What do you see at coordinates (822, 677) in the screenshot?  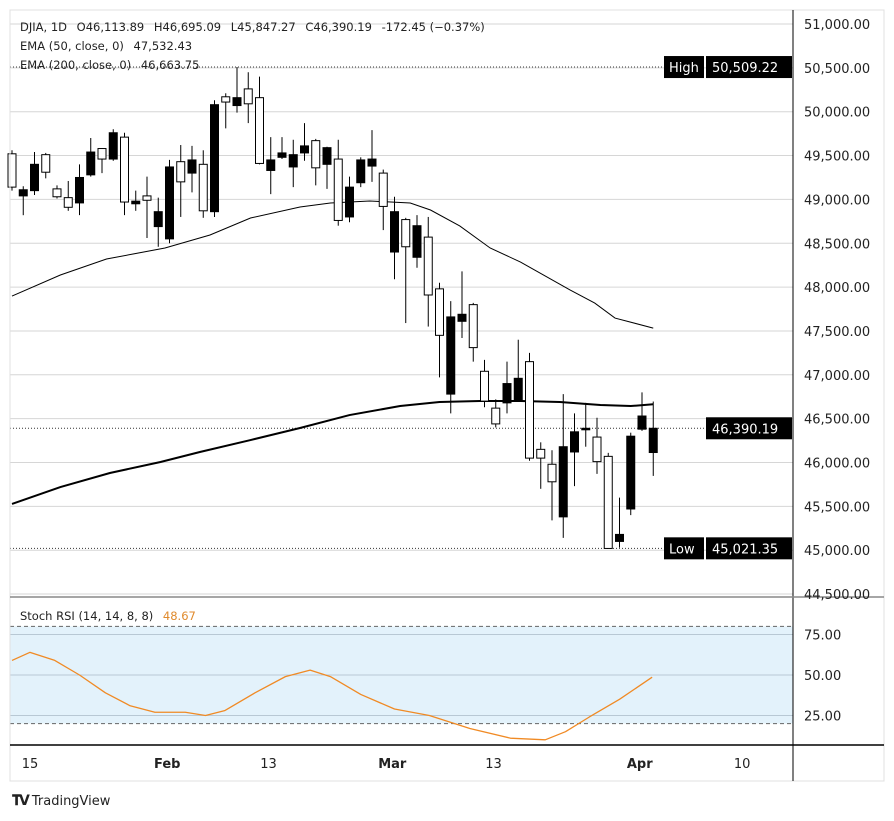 I see `stoch-axis: 75.00 50.00 25.00` at bounding box center [822, 677].